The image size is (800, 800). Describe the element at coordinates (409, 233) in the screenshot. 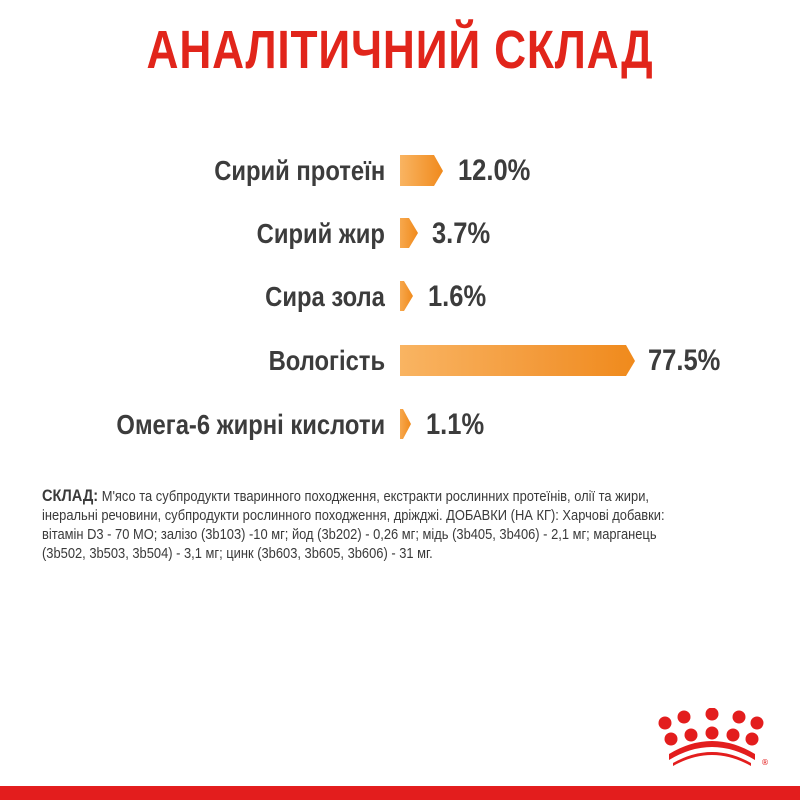

I see `bar-fat` at that location.